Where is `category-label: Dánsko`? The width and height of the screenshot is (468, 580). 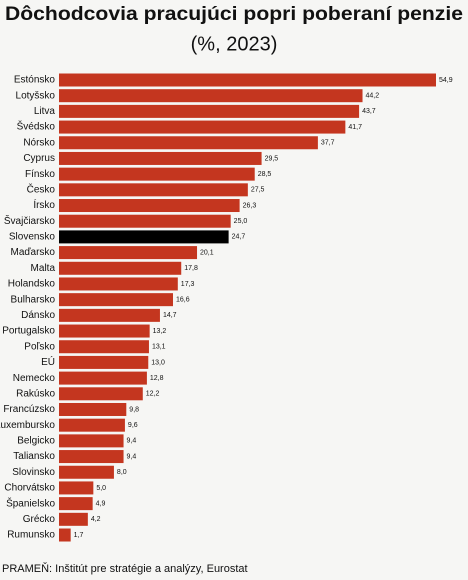
category-label: Dánsko is located at coordinates (38, 315).